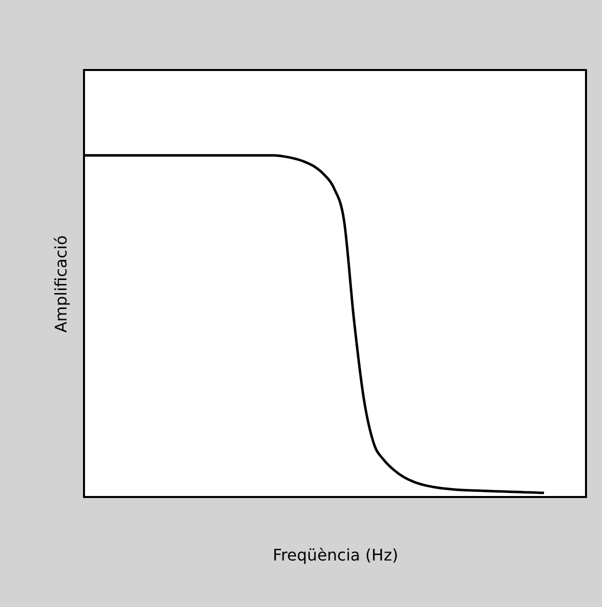 This screenshot has height=607, width=602. What do you see at coordinates (61, 284) in the screenshot?
I see `y-axis-title: Amplificació` at bounding box center [61, 284].